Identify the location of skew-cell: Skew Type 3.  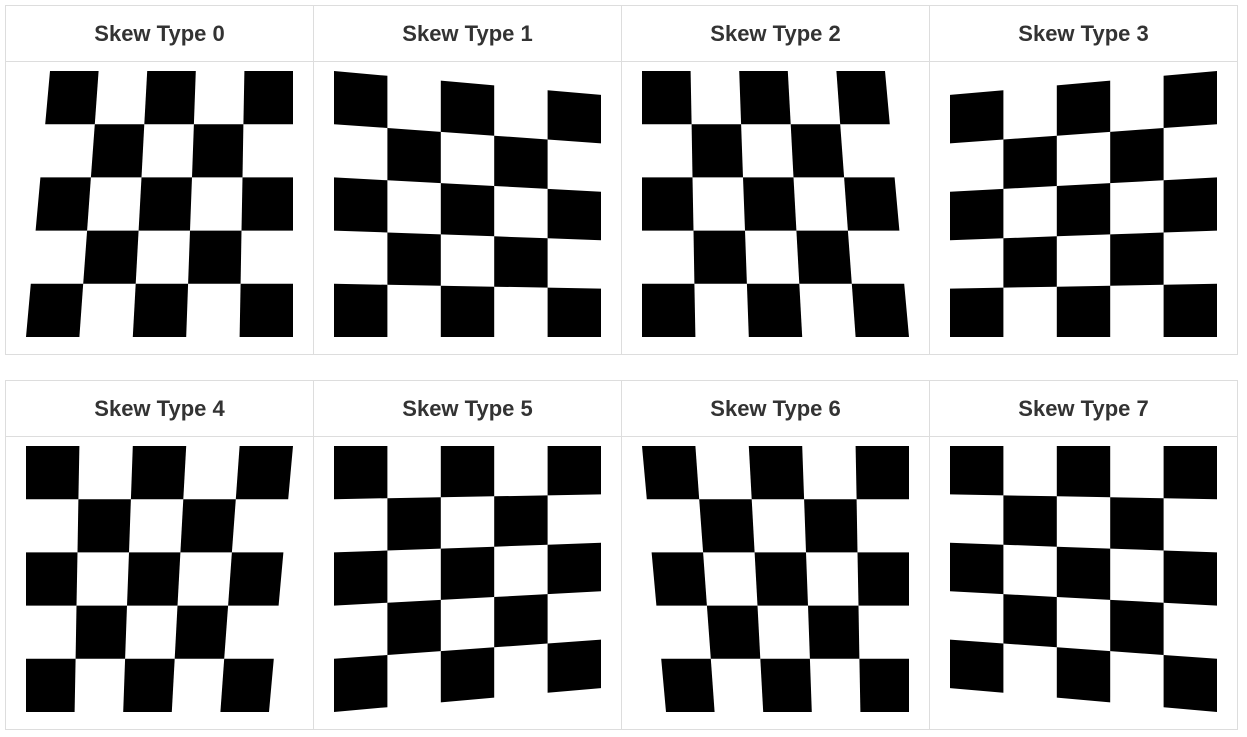
(1083, 180).